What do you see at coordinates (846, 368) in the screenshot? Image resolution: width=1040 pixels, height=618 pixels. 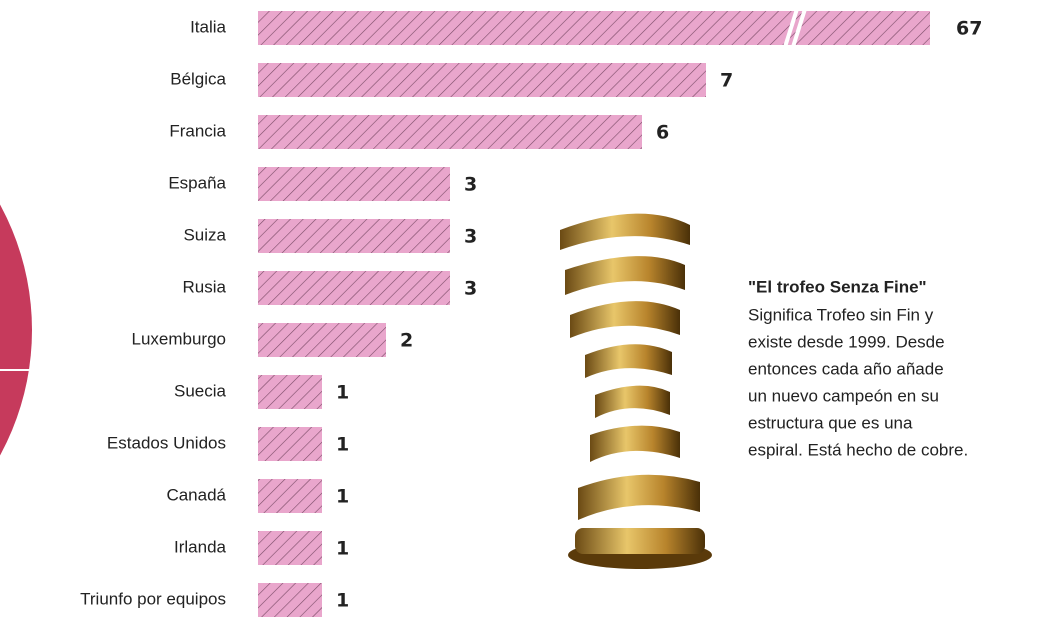 I see `annotation-line: entonces cada año añade` at bounding box center [846, 368].